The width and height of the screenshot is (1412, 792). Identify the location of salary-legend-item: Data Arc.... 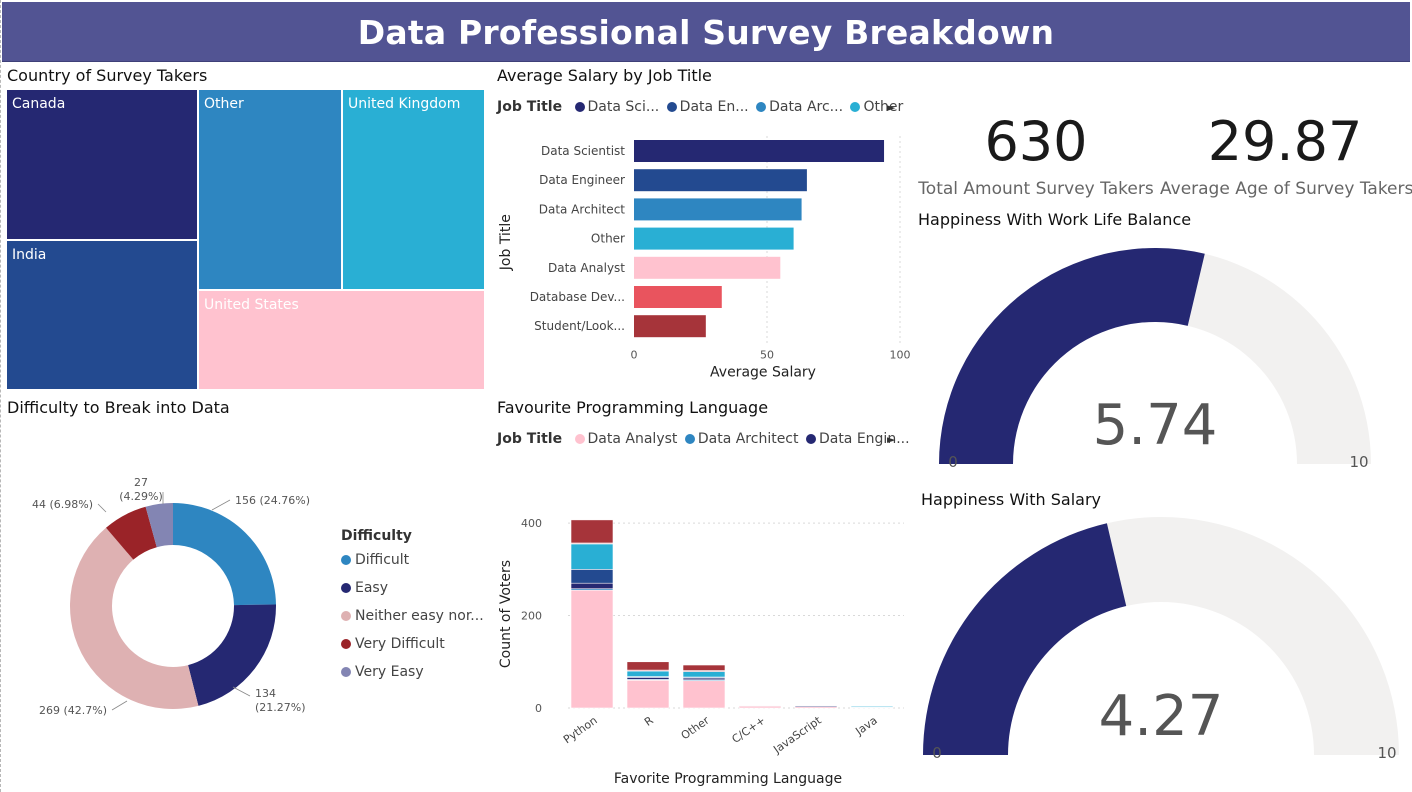
(799, 107).